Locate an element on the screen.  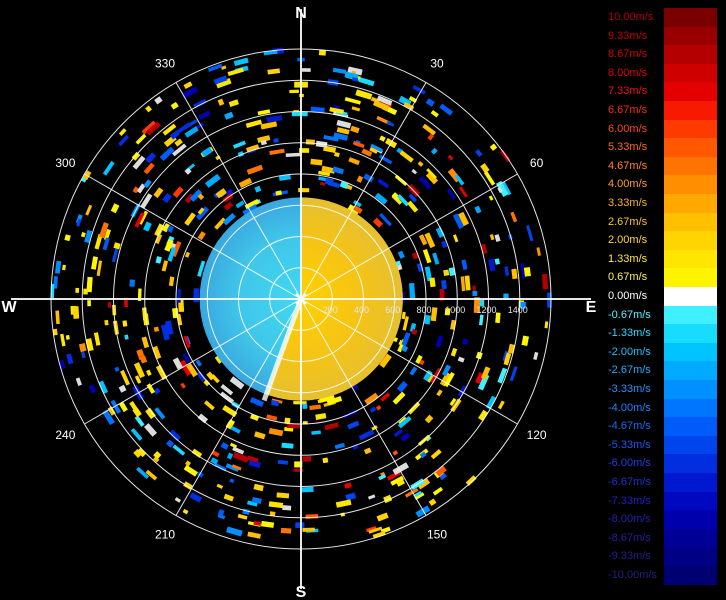
legend-row: 9.33m/s is located at coordinates (662, 36).